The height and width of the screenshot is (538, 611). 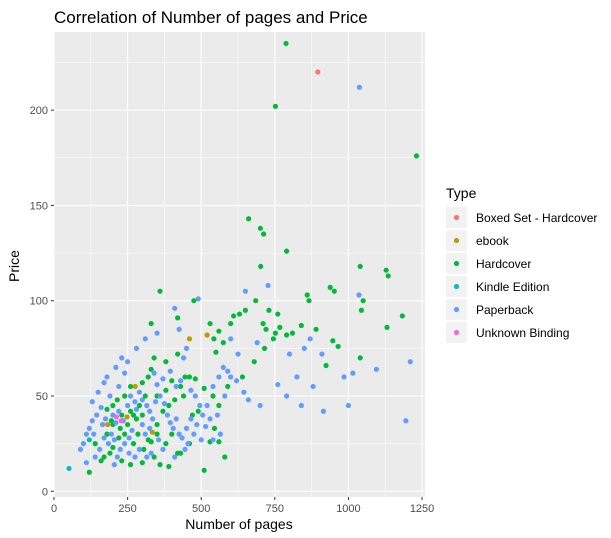 I want to click on legend-label: Paperback, so click(x=505, y=310).